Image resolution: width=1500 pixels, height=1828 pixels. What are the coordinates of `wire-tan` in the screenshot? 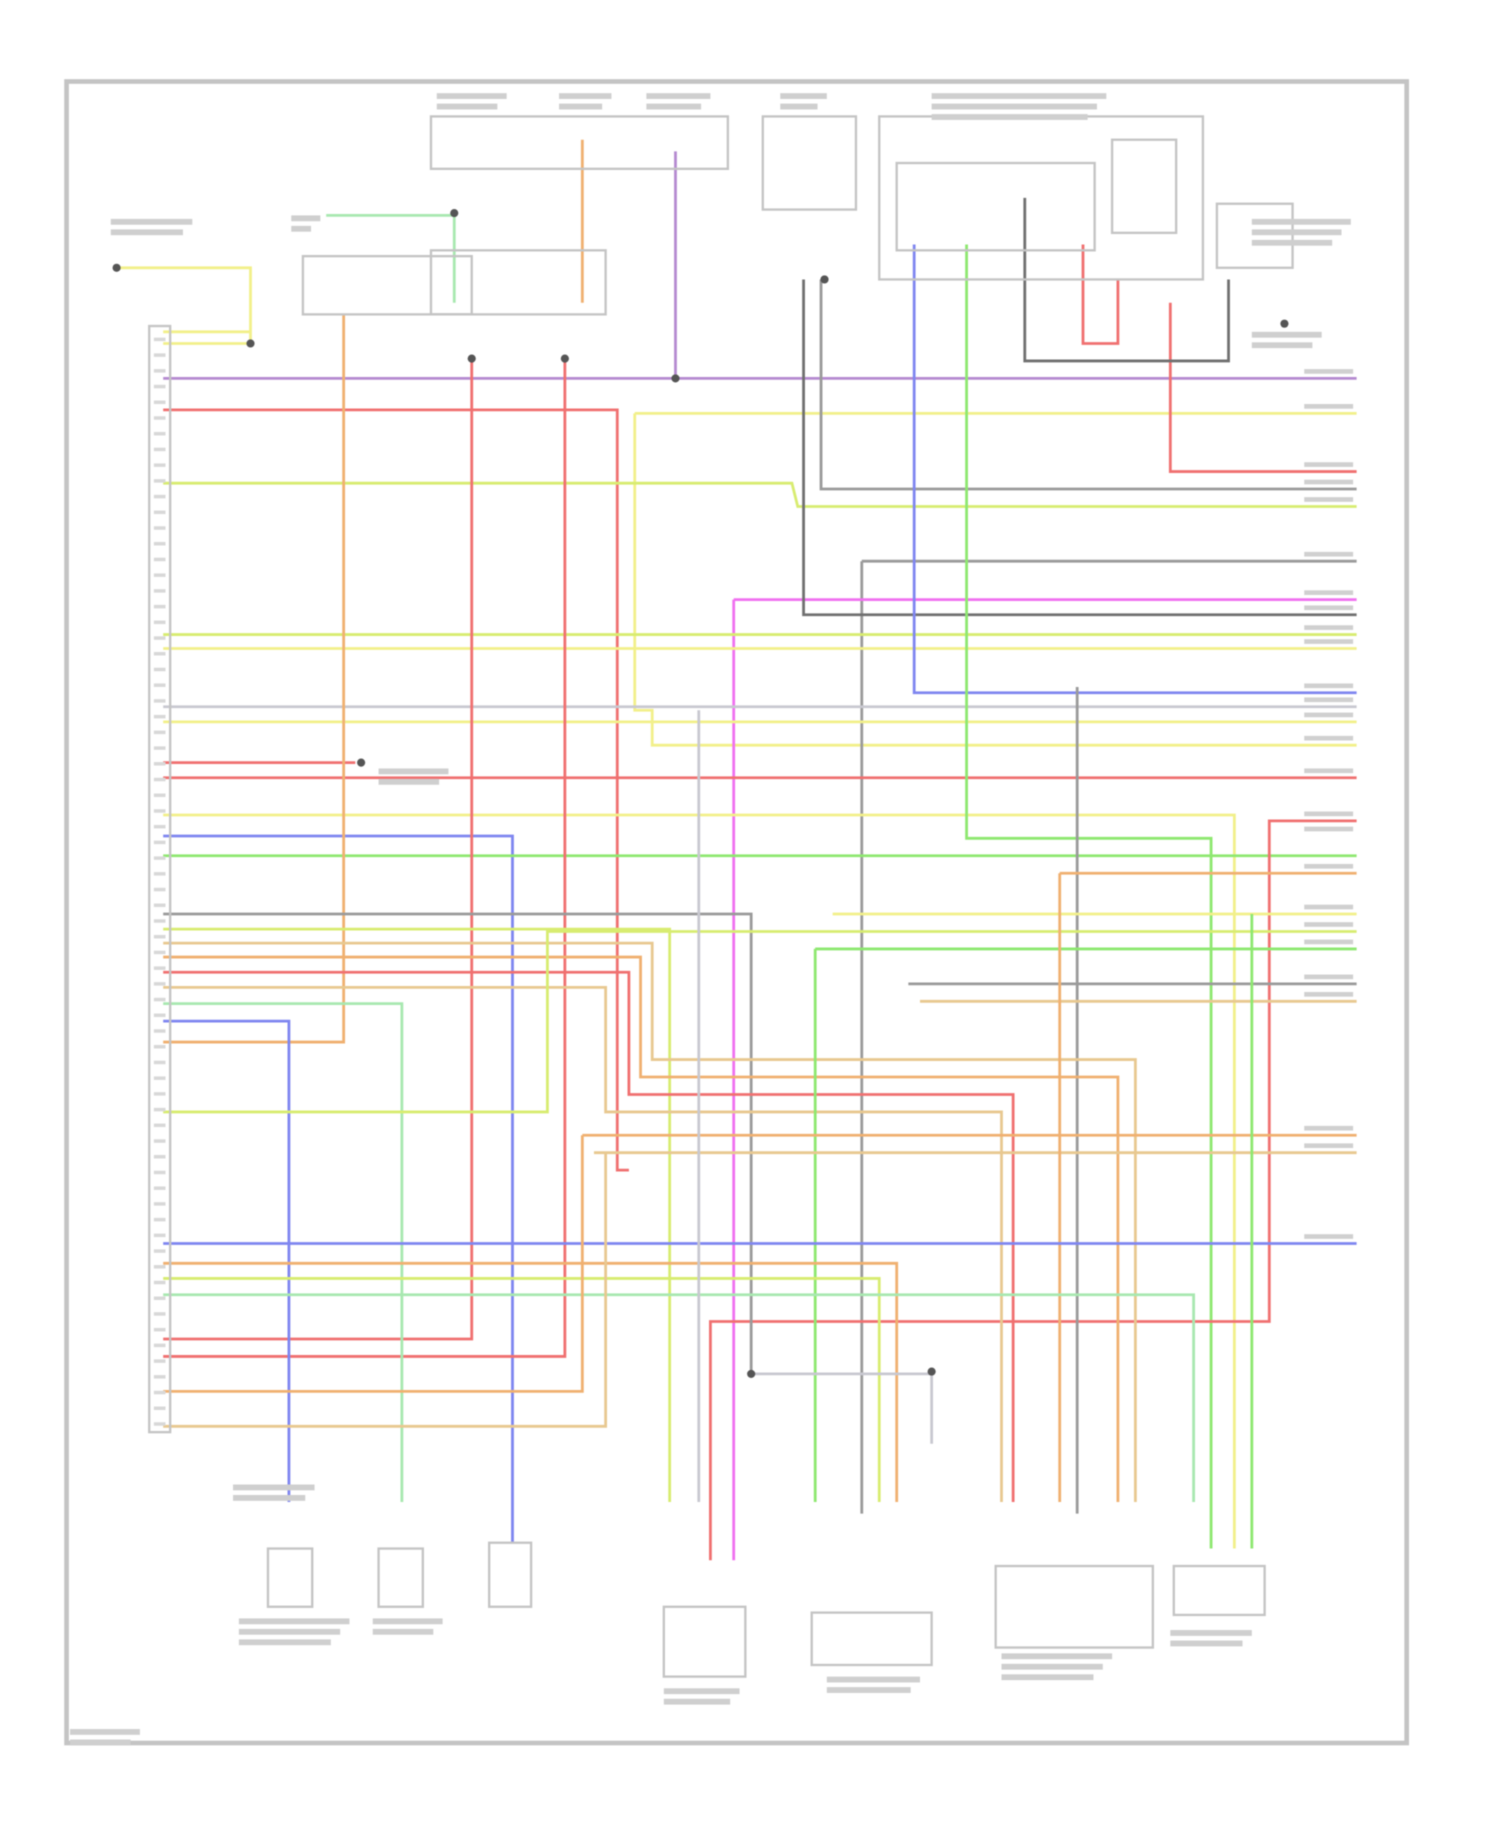 It's located at (385, 1290).